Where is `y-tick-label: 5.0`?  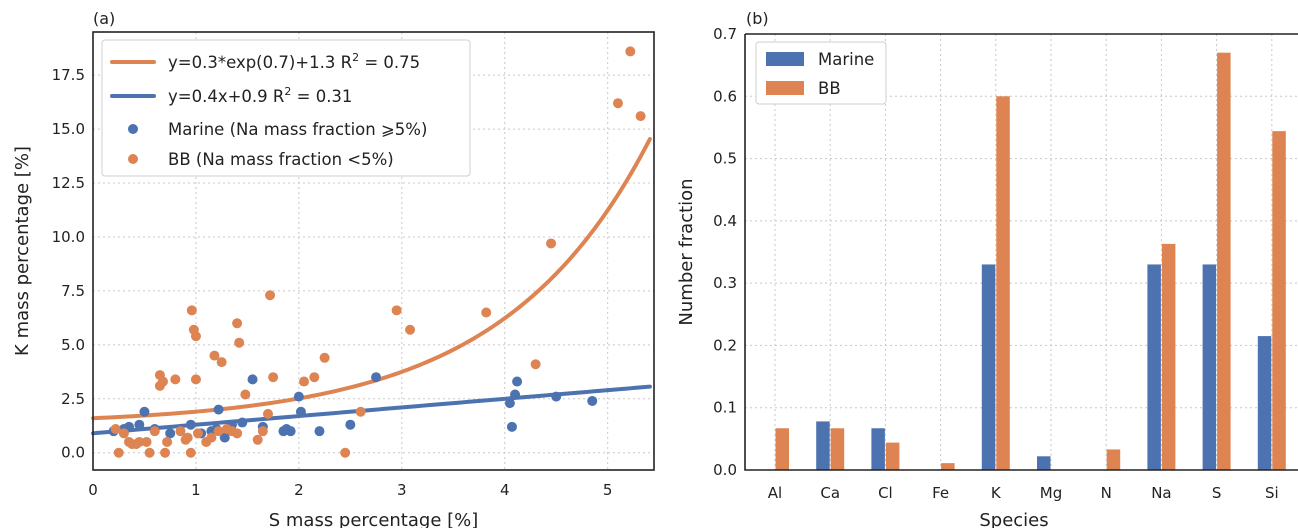 y-tick-label: 5.0 is located at coordinates (73, 345).